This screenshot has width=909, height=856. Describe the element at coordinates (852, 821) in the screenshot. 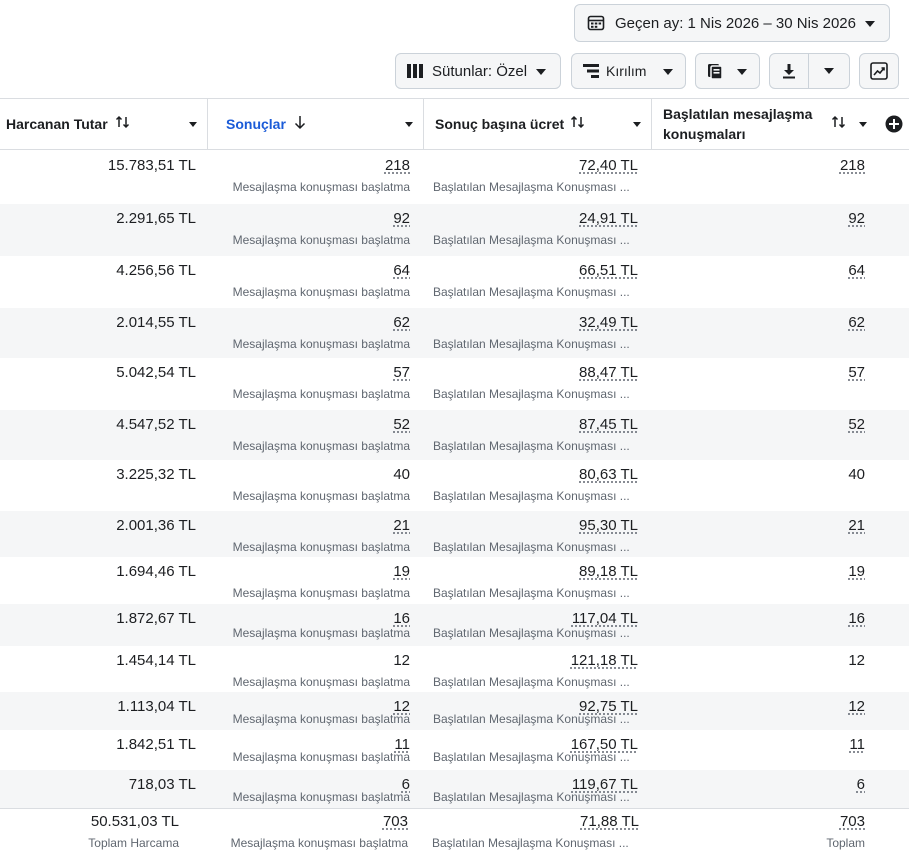

I see `total-conversations: 703` at that location.